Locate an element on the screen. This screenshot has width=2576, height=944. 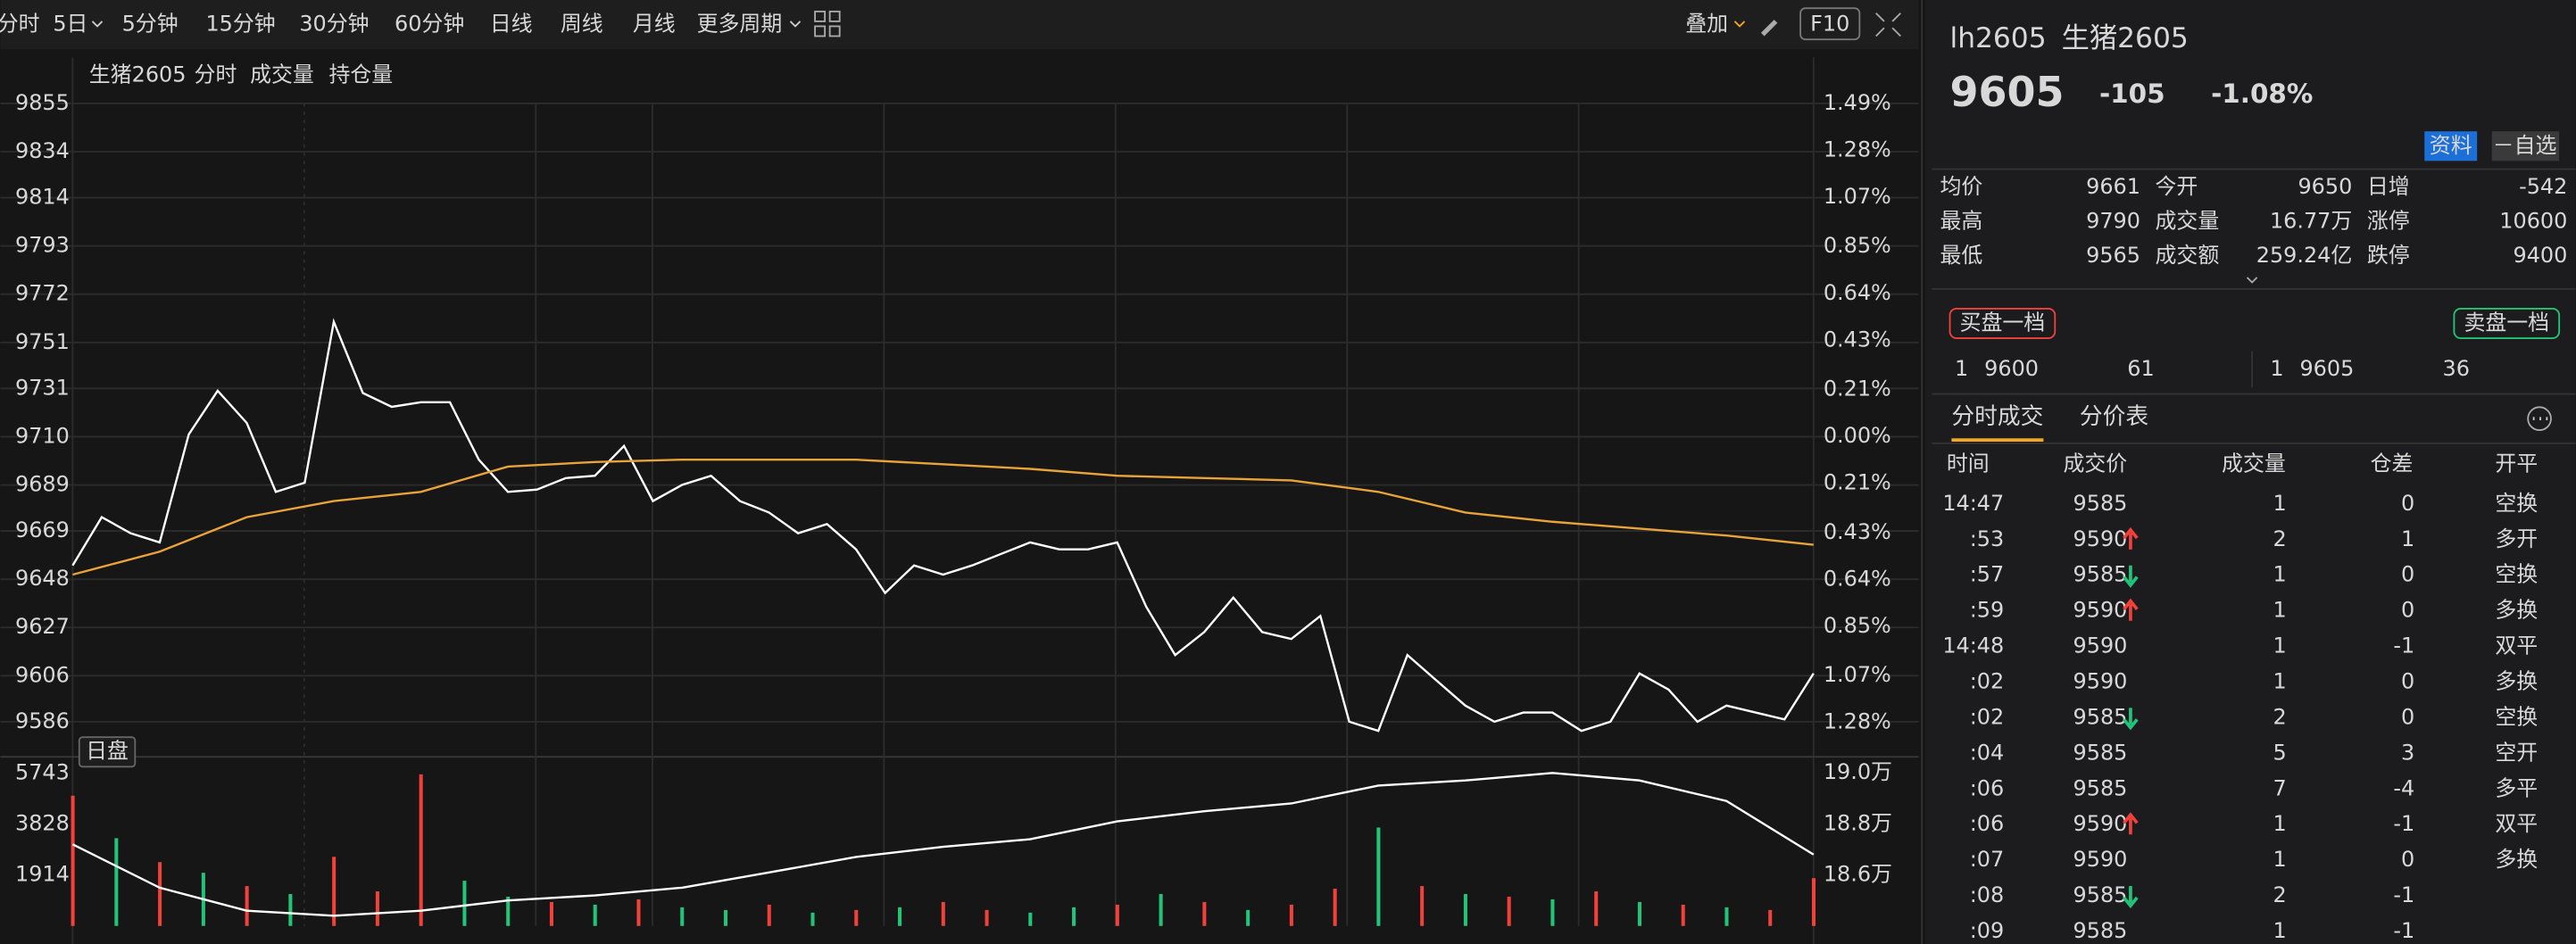
legend-symbol: 生猪2605 is located at coordinates (138, 74).